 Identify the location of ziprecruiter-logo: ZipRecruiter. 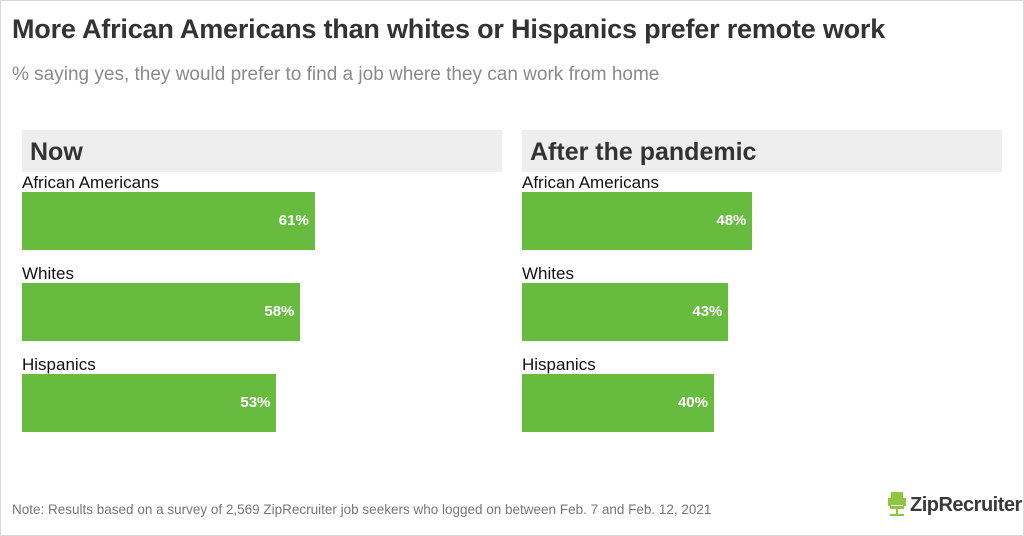
(955, 505).